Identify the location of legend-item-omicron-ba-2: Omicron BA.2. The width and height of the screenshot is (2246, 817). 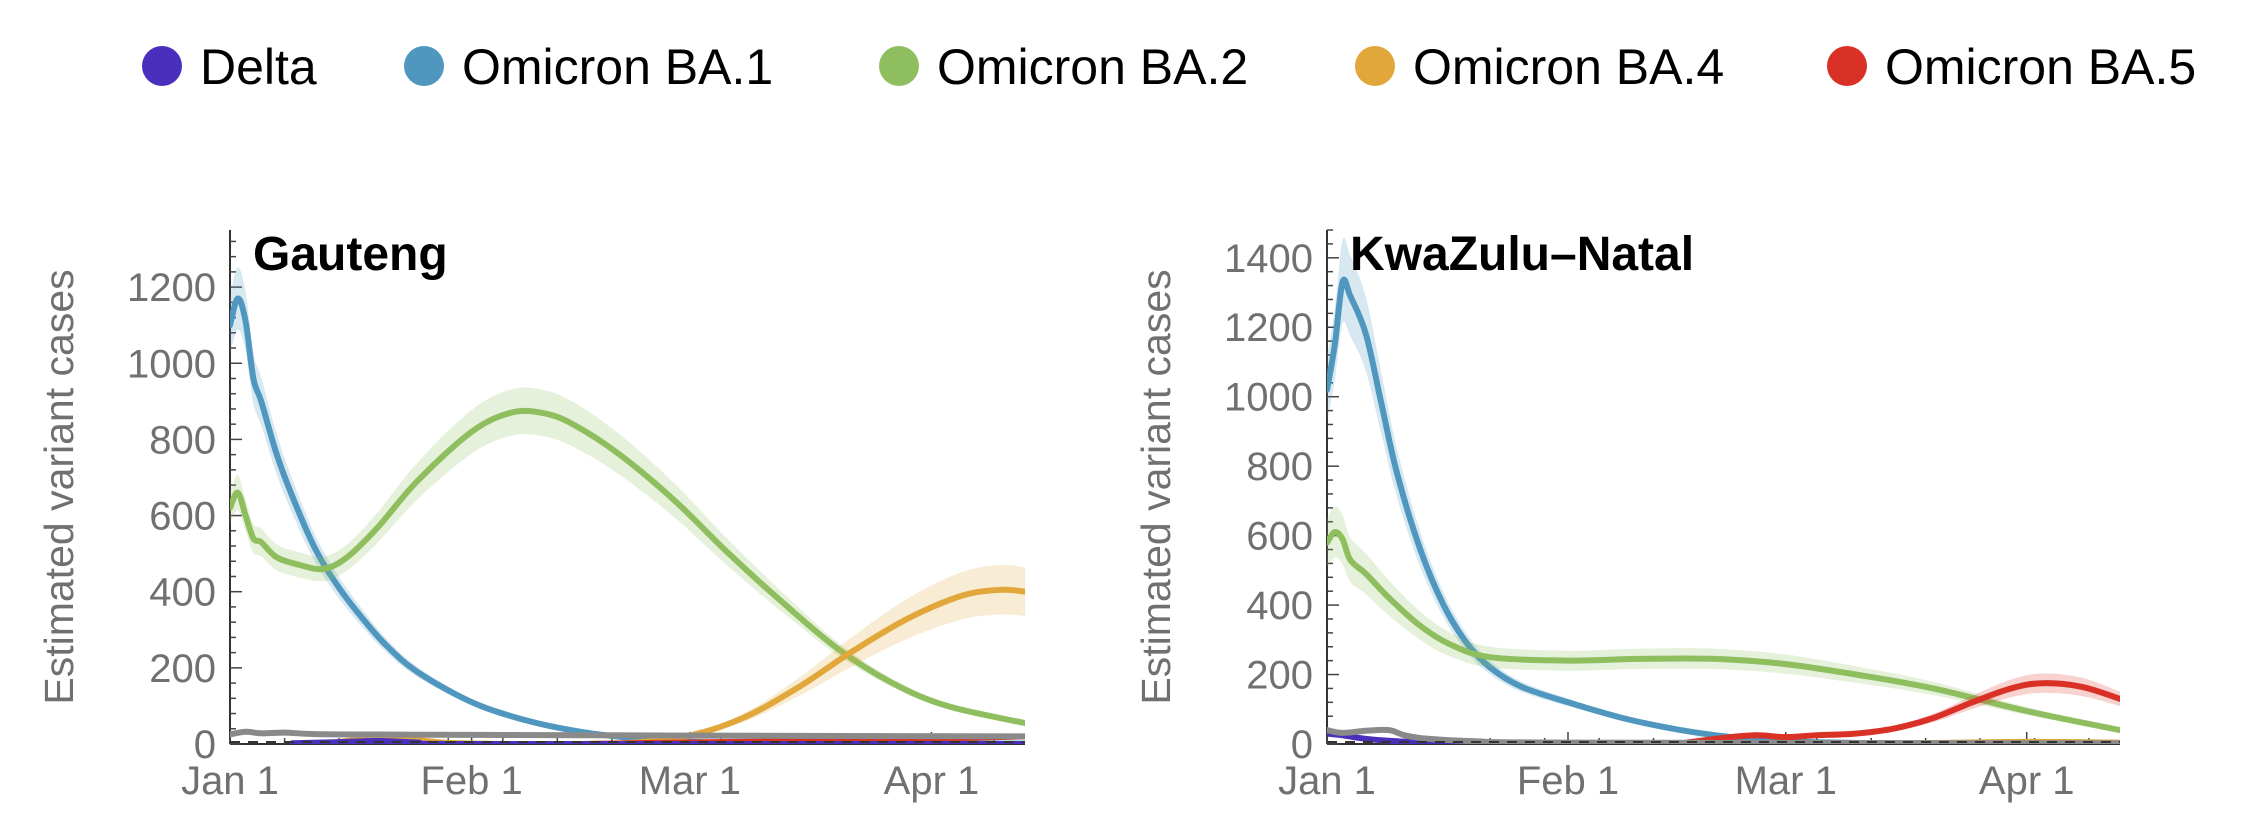
(1063, 67).